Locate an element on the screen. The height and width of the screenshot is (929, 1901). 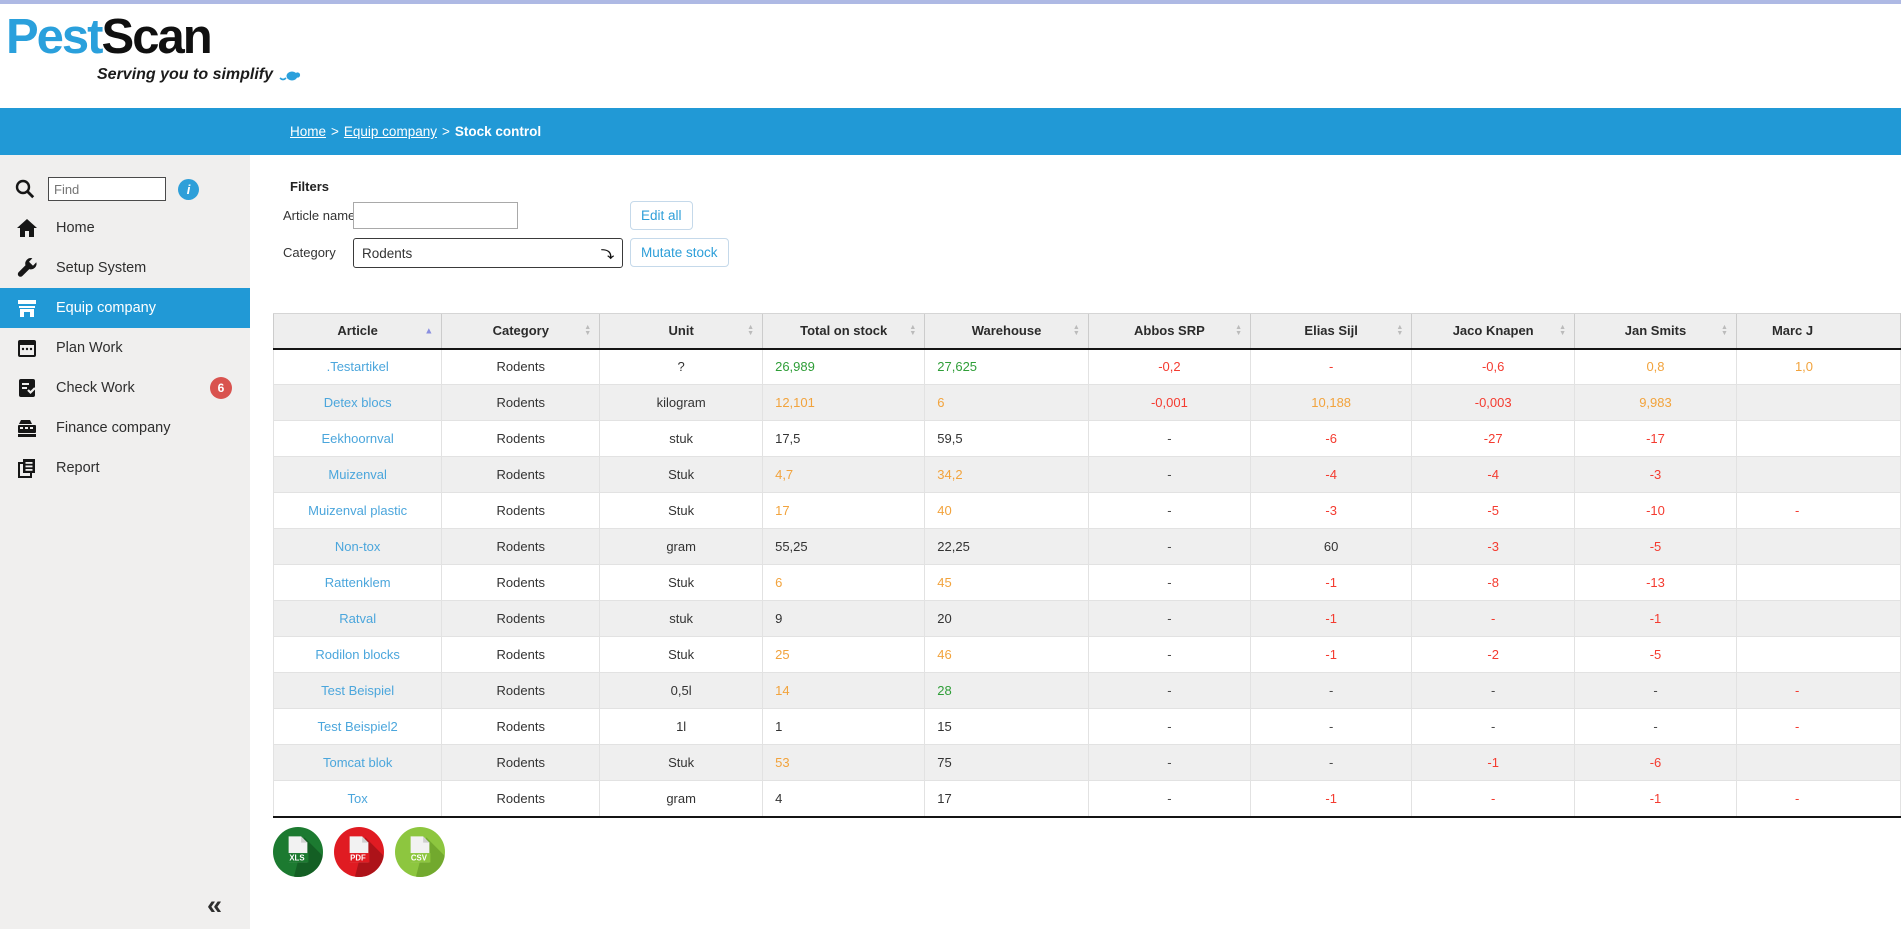
article-link: Tomcat blok is located at coordinates (357, 762).